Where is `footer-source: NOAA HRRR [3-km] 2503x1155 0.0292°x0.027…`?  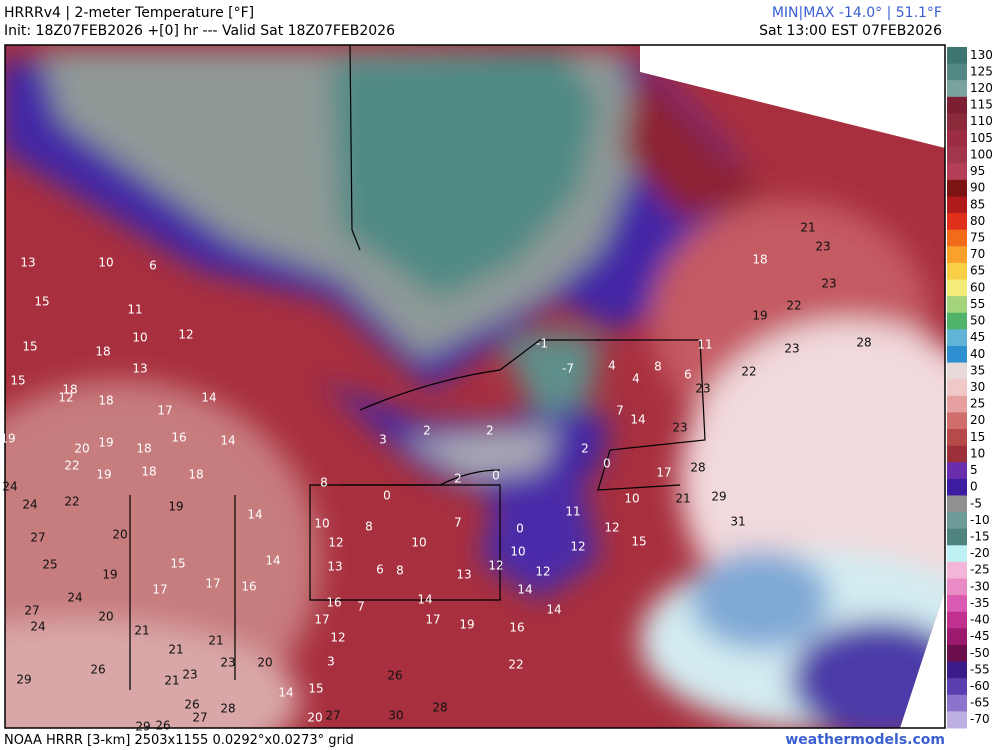
footer-source: NOAA HRRR [3-km] 2503x1155 0.0292°x0.027… is located at coordinates (179, 740).